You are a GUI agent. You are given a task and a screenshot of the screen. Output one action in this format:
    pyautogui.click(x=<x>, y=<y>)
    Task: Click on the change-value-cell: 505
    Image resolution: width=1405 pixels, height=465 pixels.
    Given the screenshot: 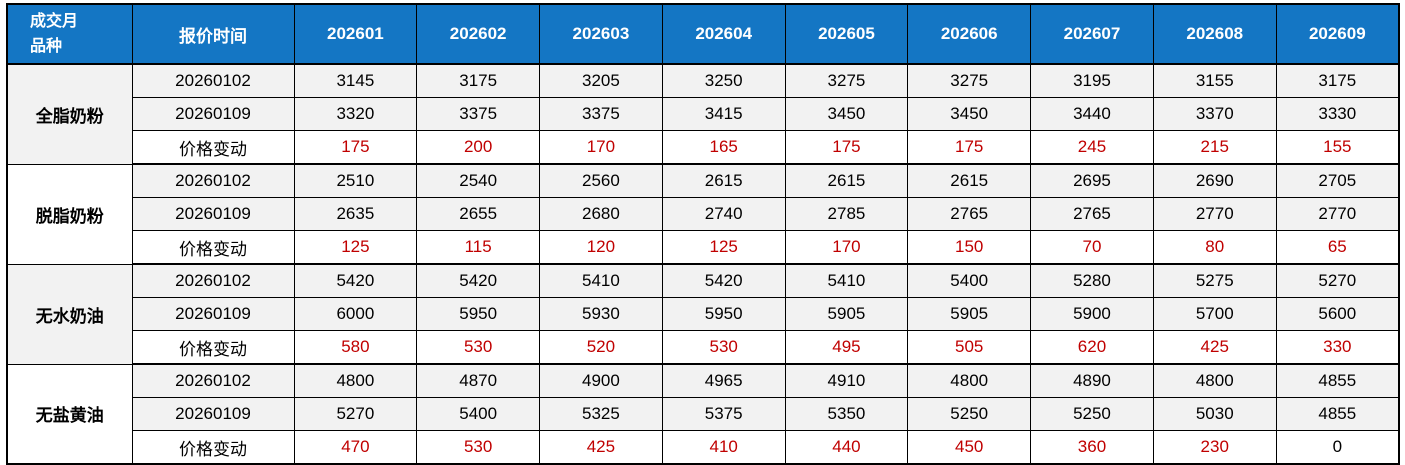 What is the action you would take?
    pyautogui.click(x=969, y=347)
    